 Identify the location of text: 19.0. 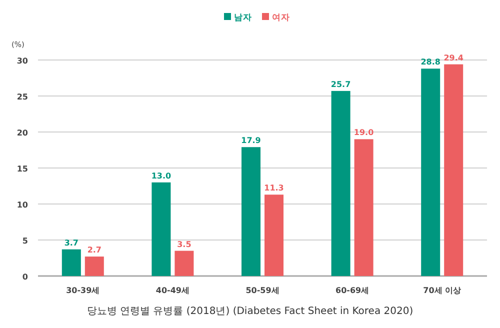
(364, 133).